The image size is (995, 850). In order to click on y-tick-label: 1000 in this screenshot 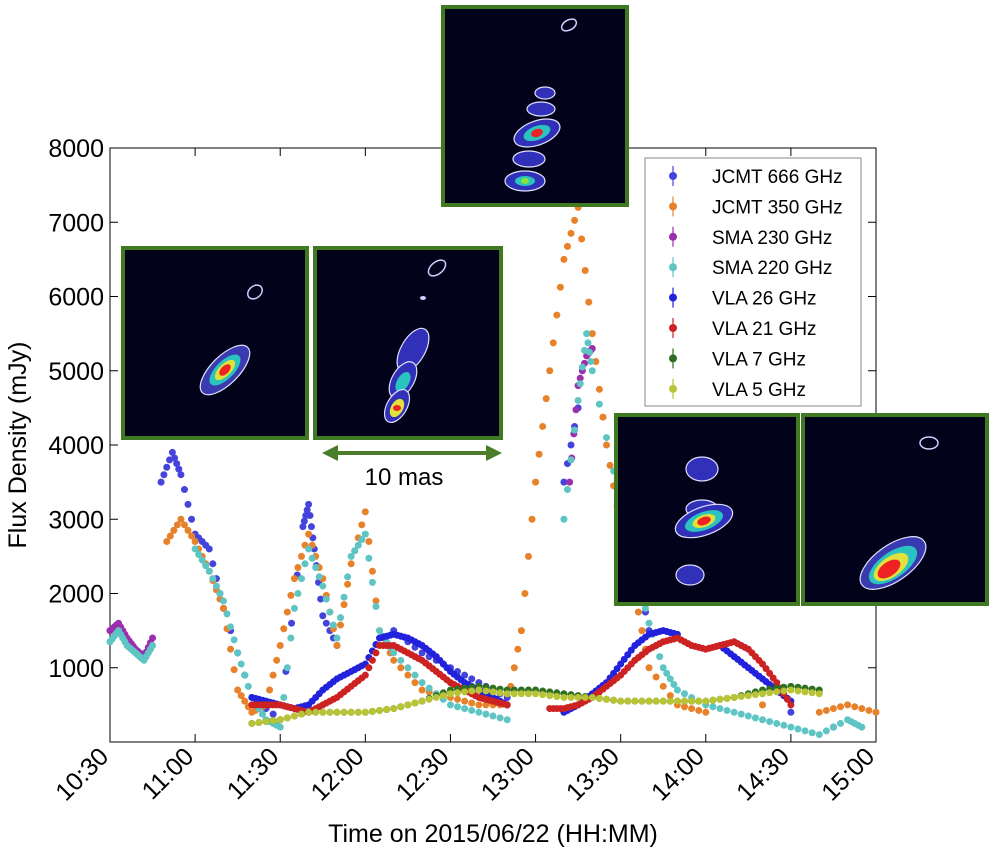, I will do `click(76, 669)`.